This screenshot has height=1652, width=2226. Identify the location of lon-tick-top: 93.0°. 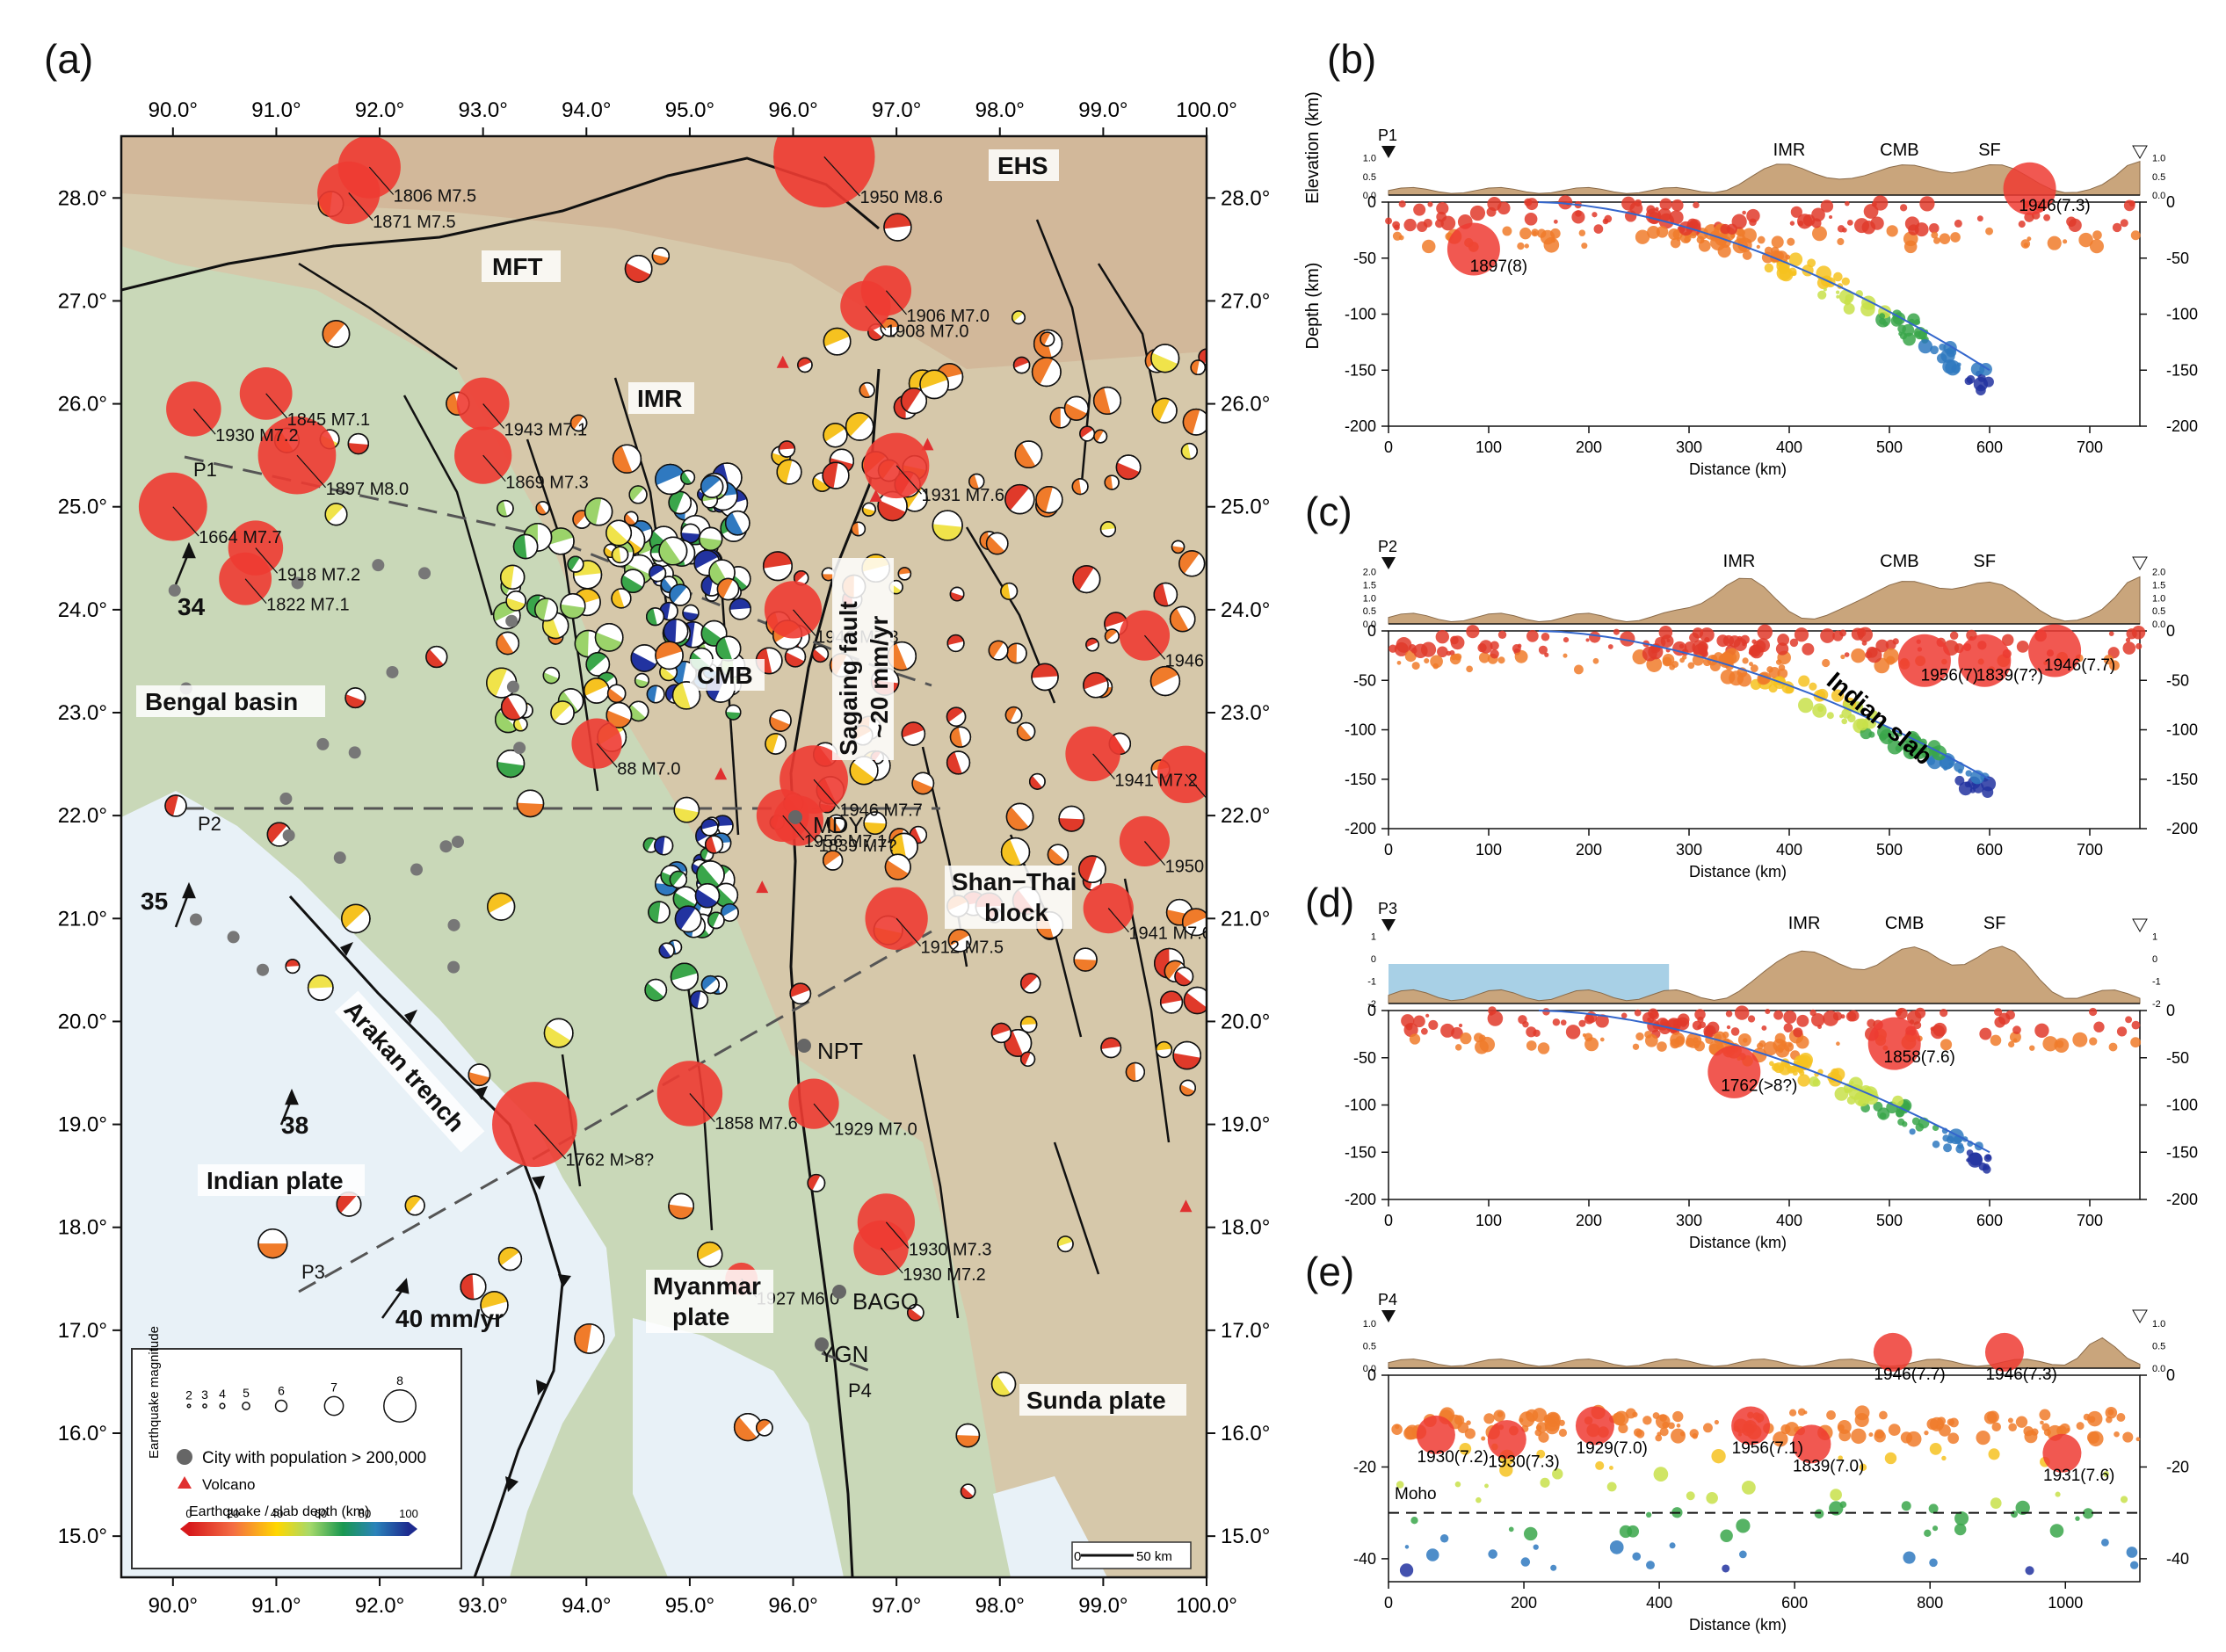
(483, 110).